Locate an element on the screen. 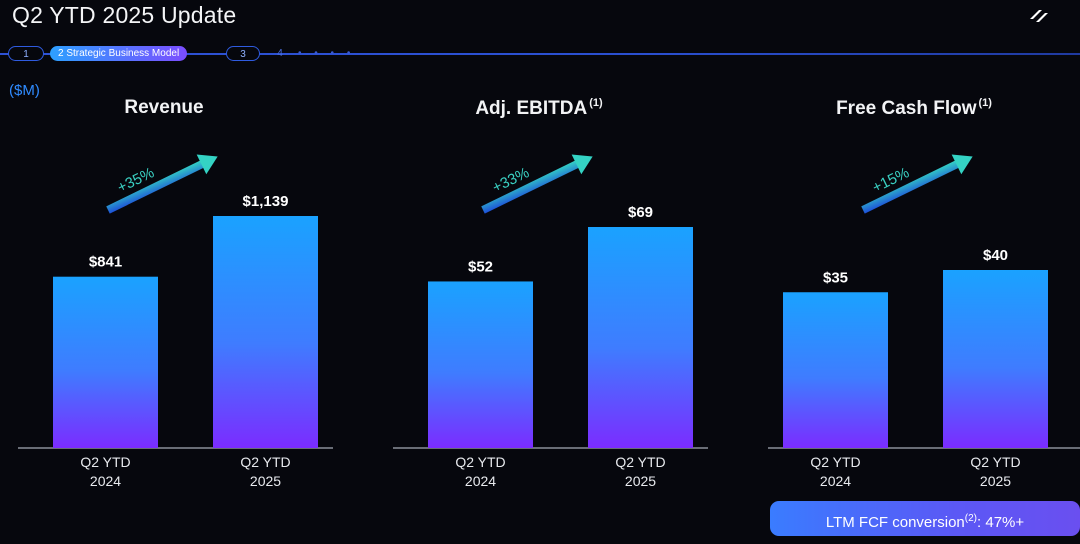 The width and height of the screenshot is (1080, 544). ebitda-title-text: Adj. EBITDA is located at coordinates (531, 108).